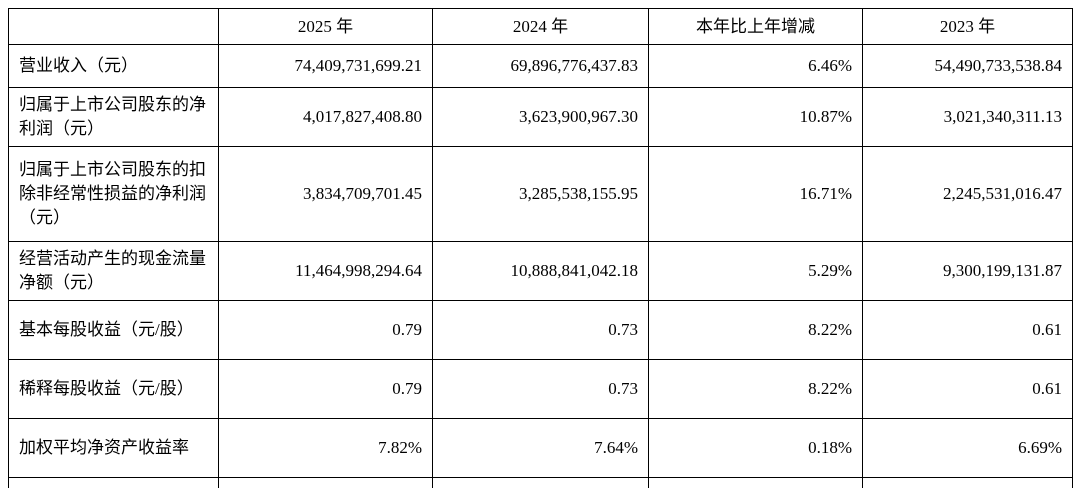 The image size is (1080, 488). I want to click on row-label: 加权平均净资产收益率, so click(114, 448).